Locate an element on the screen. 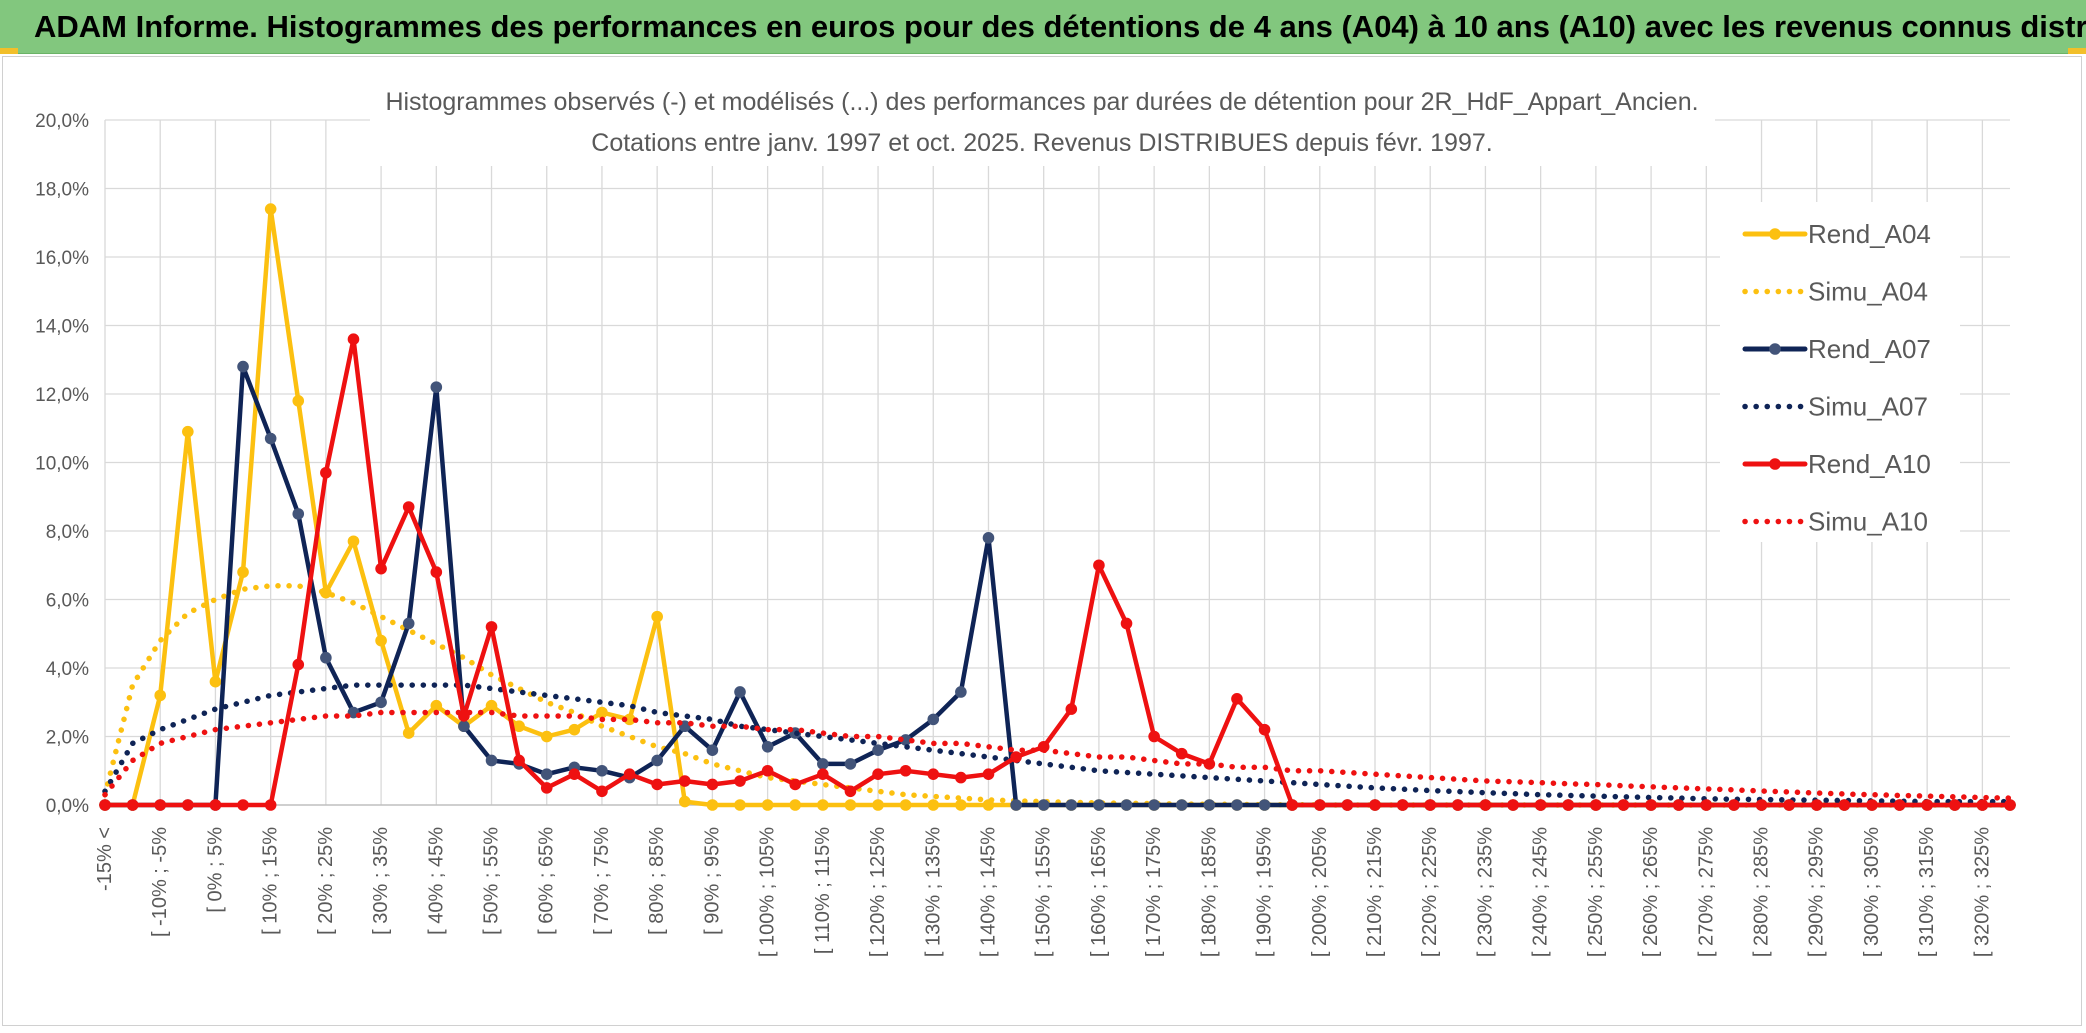 The image size is (2086, 1033). x-tick-label: [ 120% ; 125% is located at coordinates (878, 892).